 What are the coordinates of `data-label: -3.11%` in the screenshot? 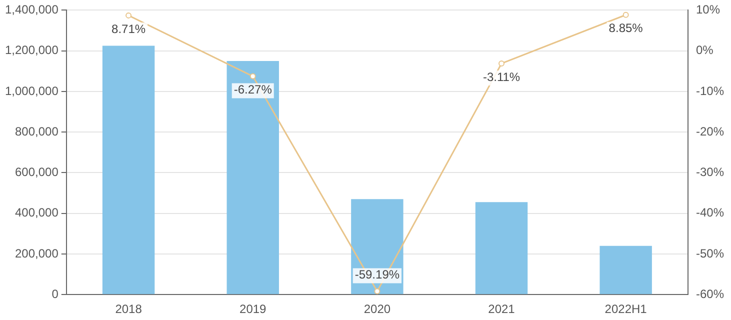 It's located at (501, 77).